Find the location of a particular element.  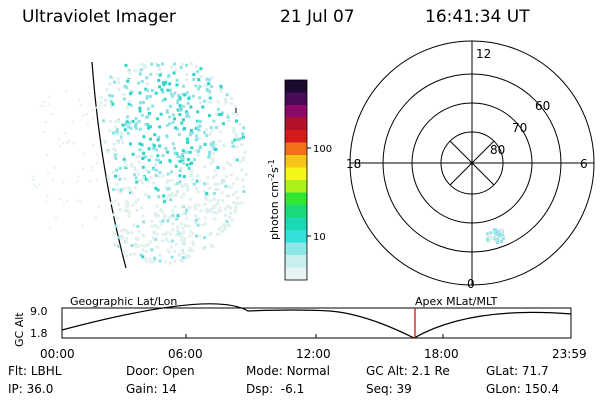

info-ip-label: IP: is located at coordinates (15, 389).